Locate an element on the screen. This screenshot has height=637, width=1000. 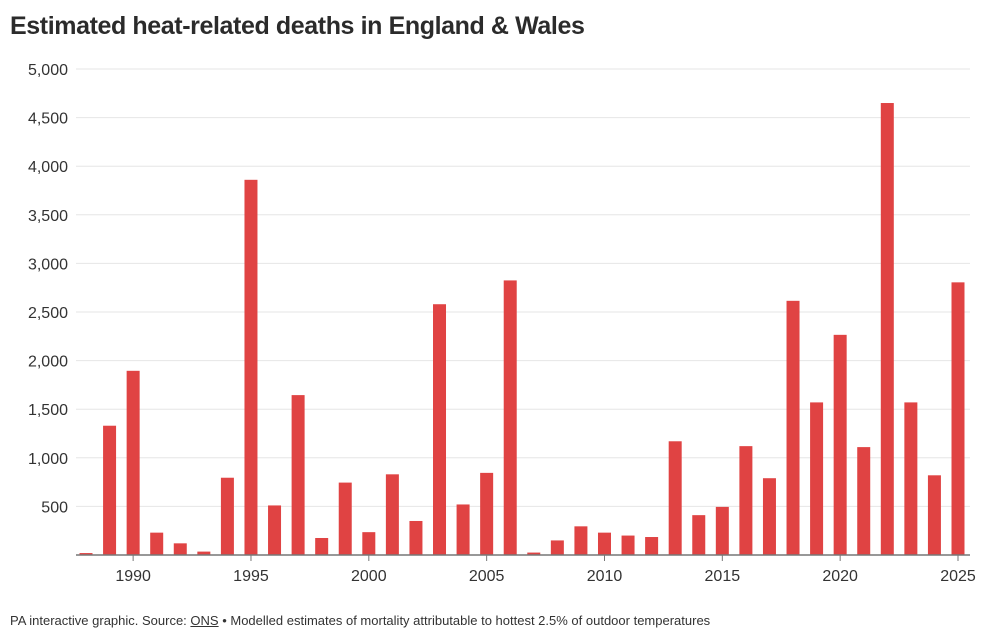
bar-1993 is located at coordinates (204, 553).